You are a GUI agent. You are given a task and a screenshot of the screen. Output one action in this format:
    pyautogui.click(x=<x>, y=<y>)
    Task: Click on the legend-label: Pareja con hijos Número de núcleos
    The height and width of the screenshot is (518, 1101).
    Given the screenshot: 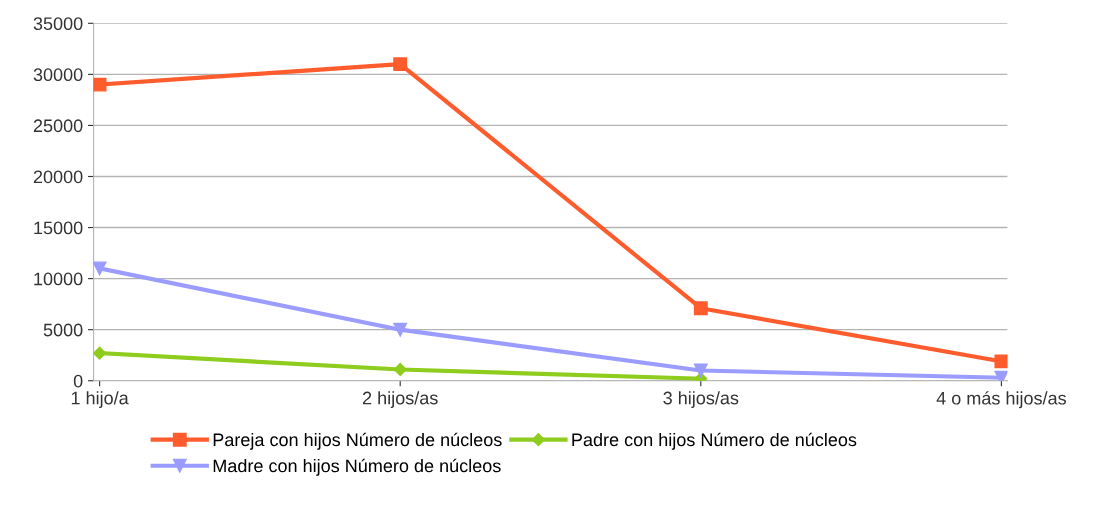 What is the action you would take?
    pyautogui.click(x=357, y=441)
    